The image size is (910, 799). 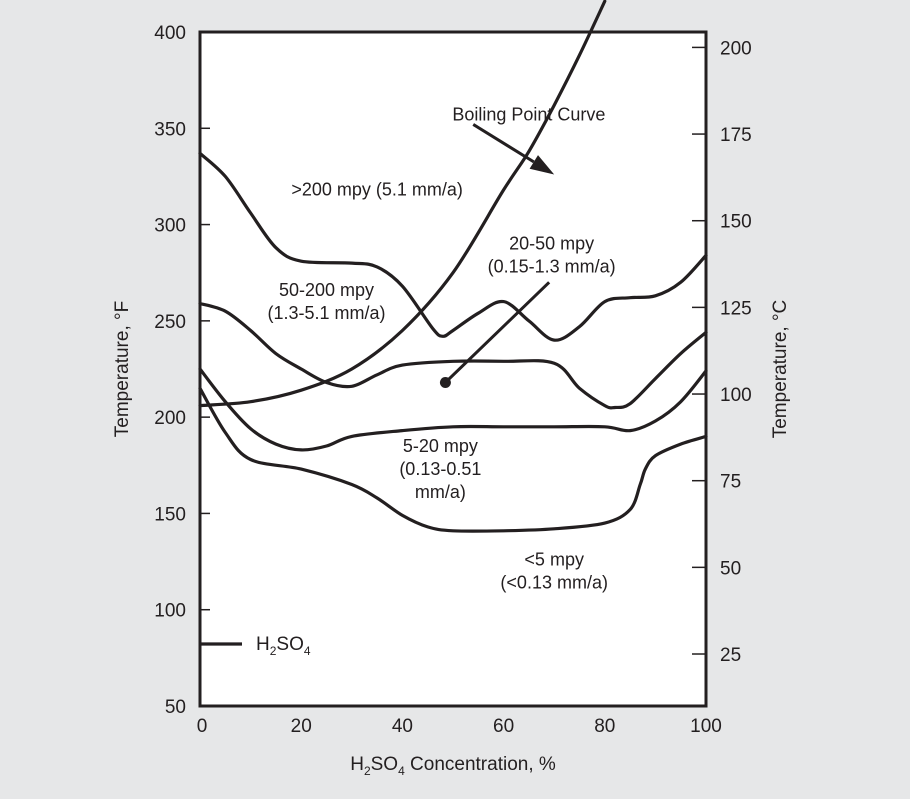 I want to click on x-tick-label: 40, so click(x=402, y=726).